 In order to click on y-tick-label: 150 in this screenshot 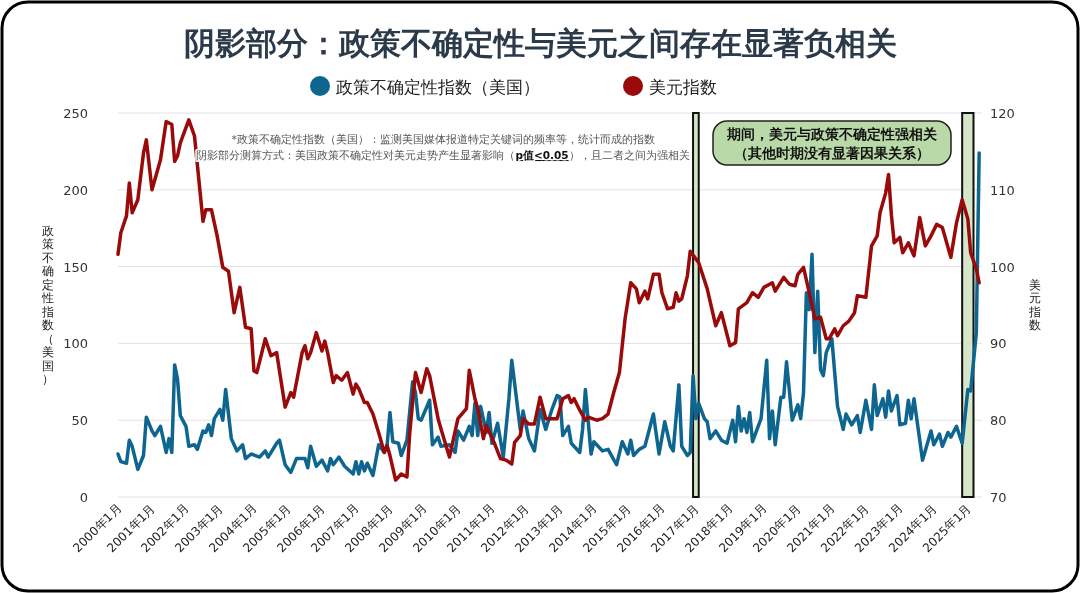, I will do `click(75, 267)`.